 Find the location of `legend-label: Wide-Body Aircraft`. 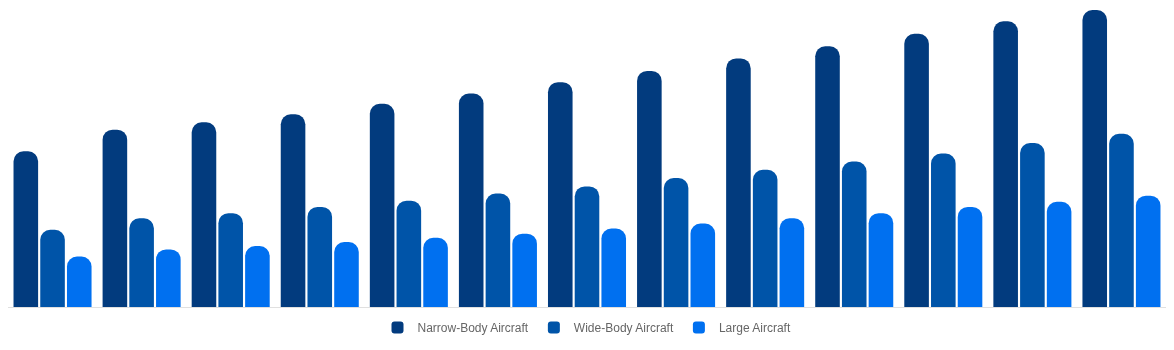

legend-label: Wide-Body Aircraft is located at coordinates (623, 328).